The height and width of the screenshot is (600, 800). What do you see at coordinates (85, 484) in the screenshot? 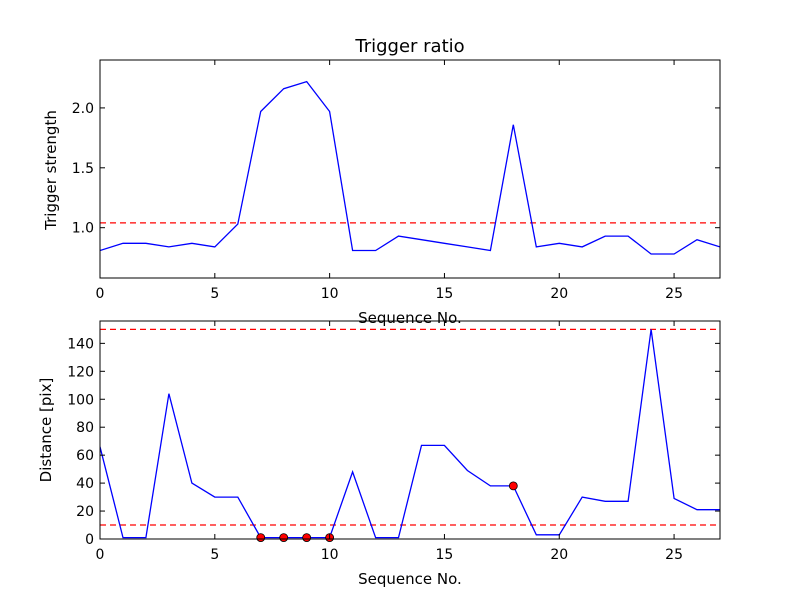
I see `y-tick-label: 40` at bounding box center [85, 484].